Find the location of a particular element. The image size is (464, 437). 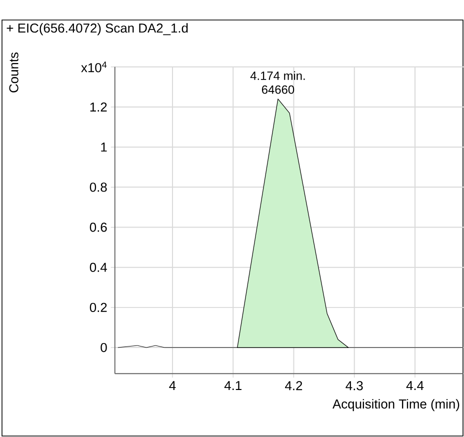

y-axis-title: Counts is located at coordinates (13, 72).